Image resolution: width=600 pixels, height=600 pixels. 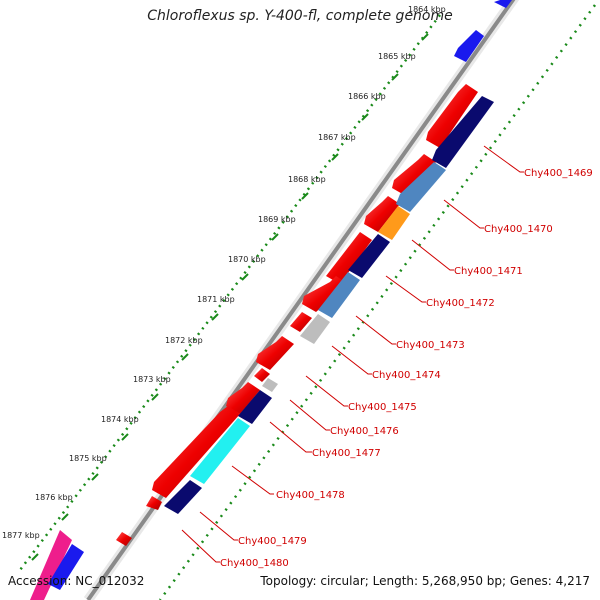 What do you see at coordinates (518, 229) in the screenshot?
I see `gene-label: Chy400_1470` at bounding box center [518, 229].